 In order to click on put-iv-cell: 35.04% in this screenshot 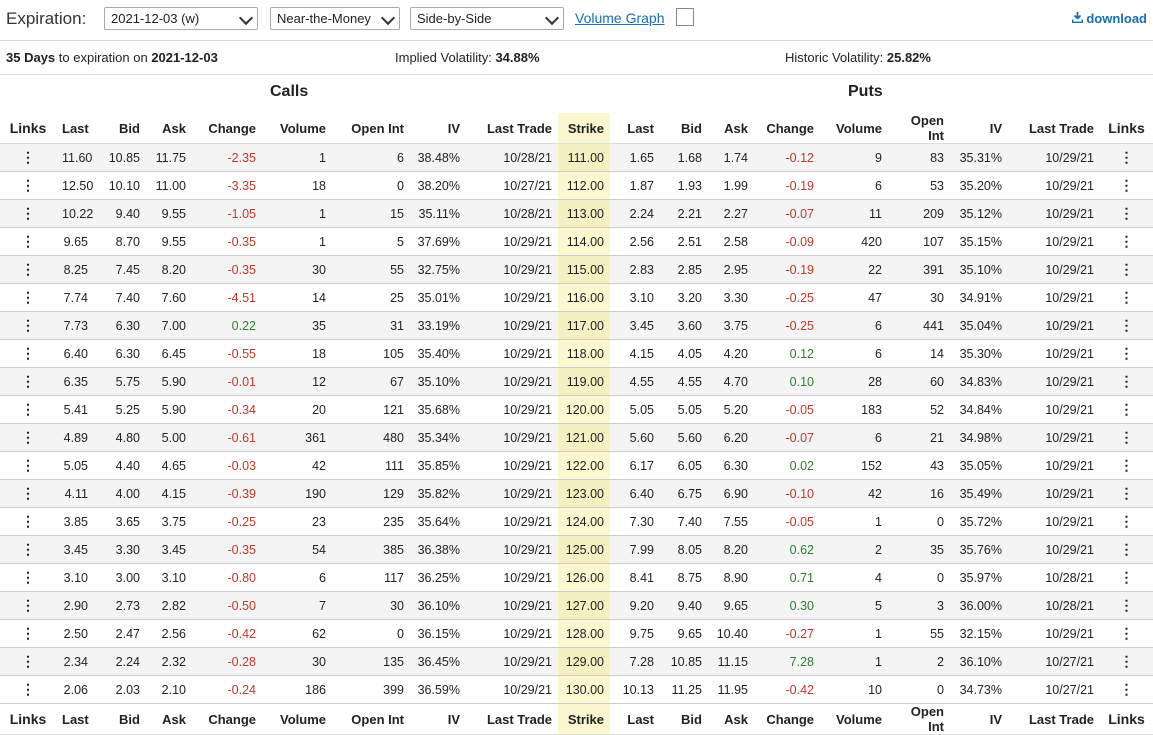, I will do `click(979, 325)`.